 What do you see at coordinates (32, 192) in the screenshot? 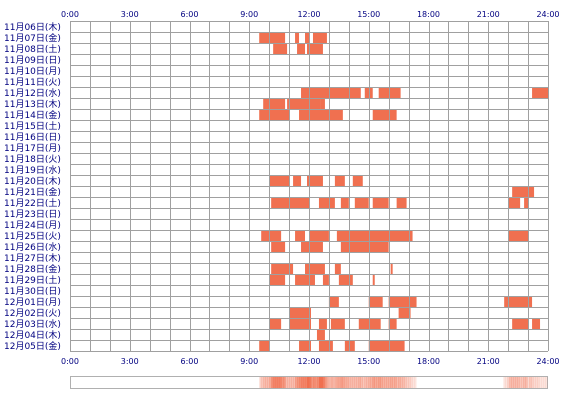
I see `row-date-label: 11月21日(金)` at bounding box center [32, 192].